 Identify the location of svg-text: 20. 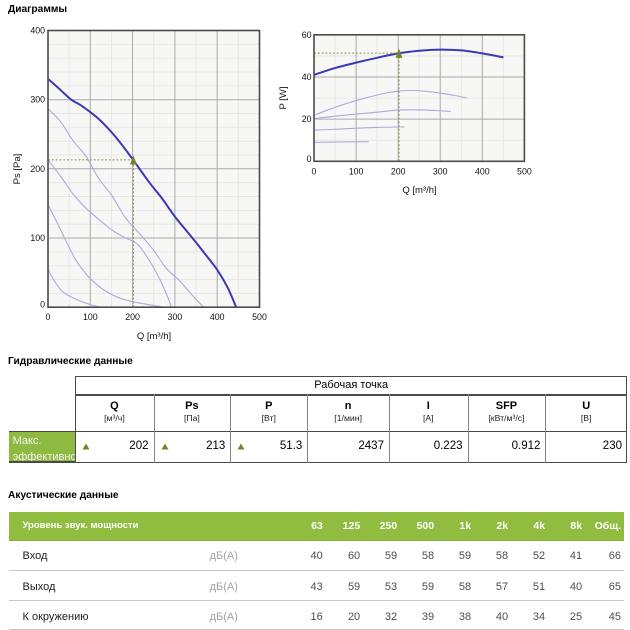
(307, 119).